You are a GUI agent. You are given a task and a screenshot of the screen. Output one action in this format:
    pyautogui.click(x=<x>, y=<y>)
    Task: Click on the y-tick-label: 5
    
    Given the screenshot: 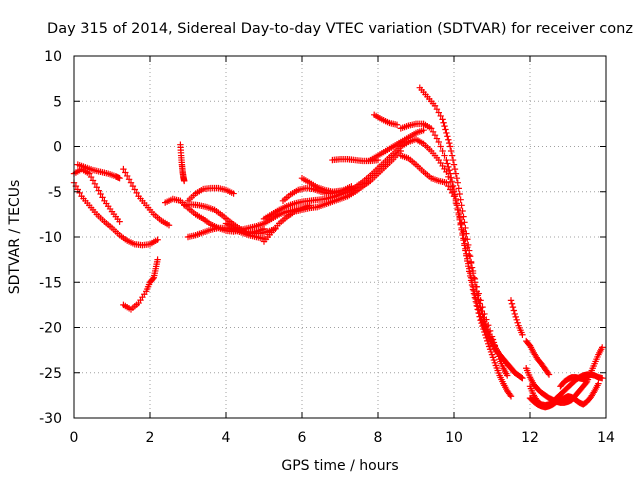 What is the action you would take?
    pyautogui.click(x=57, y=102)
    